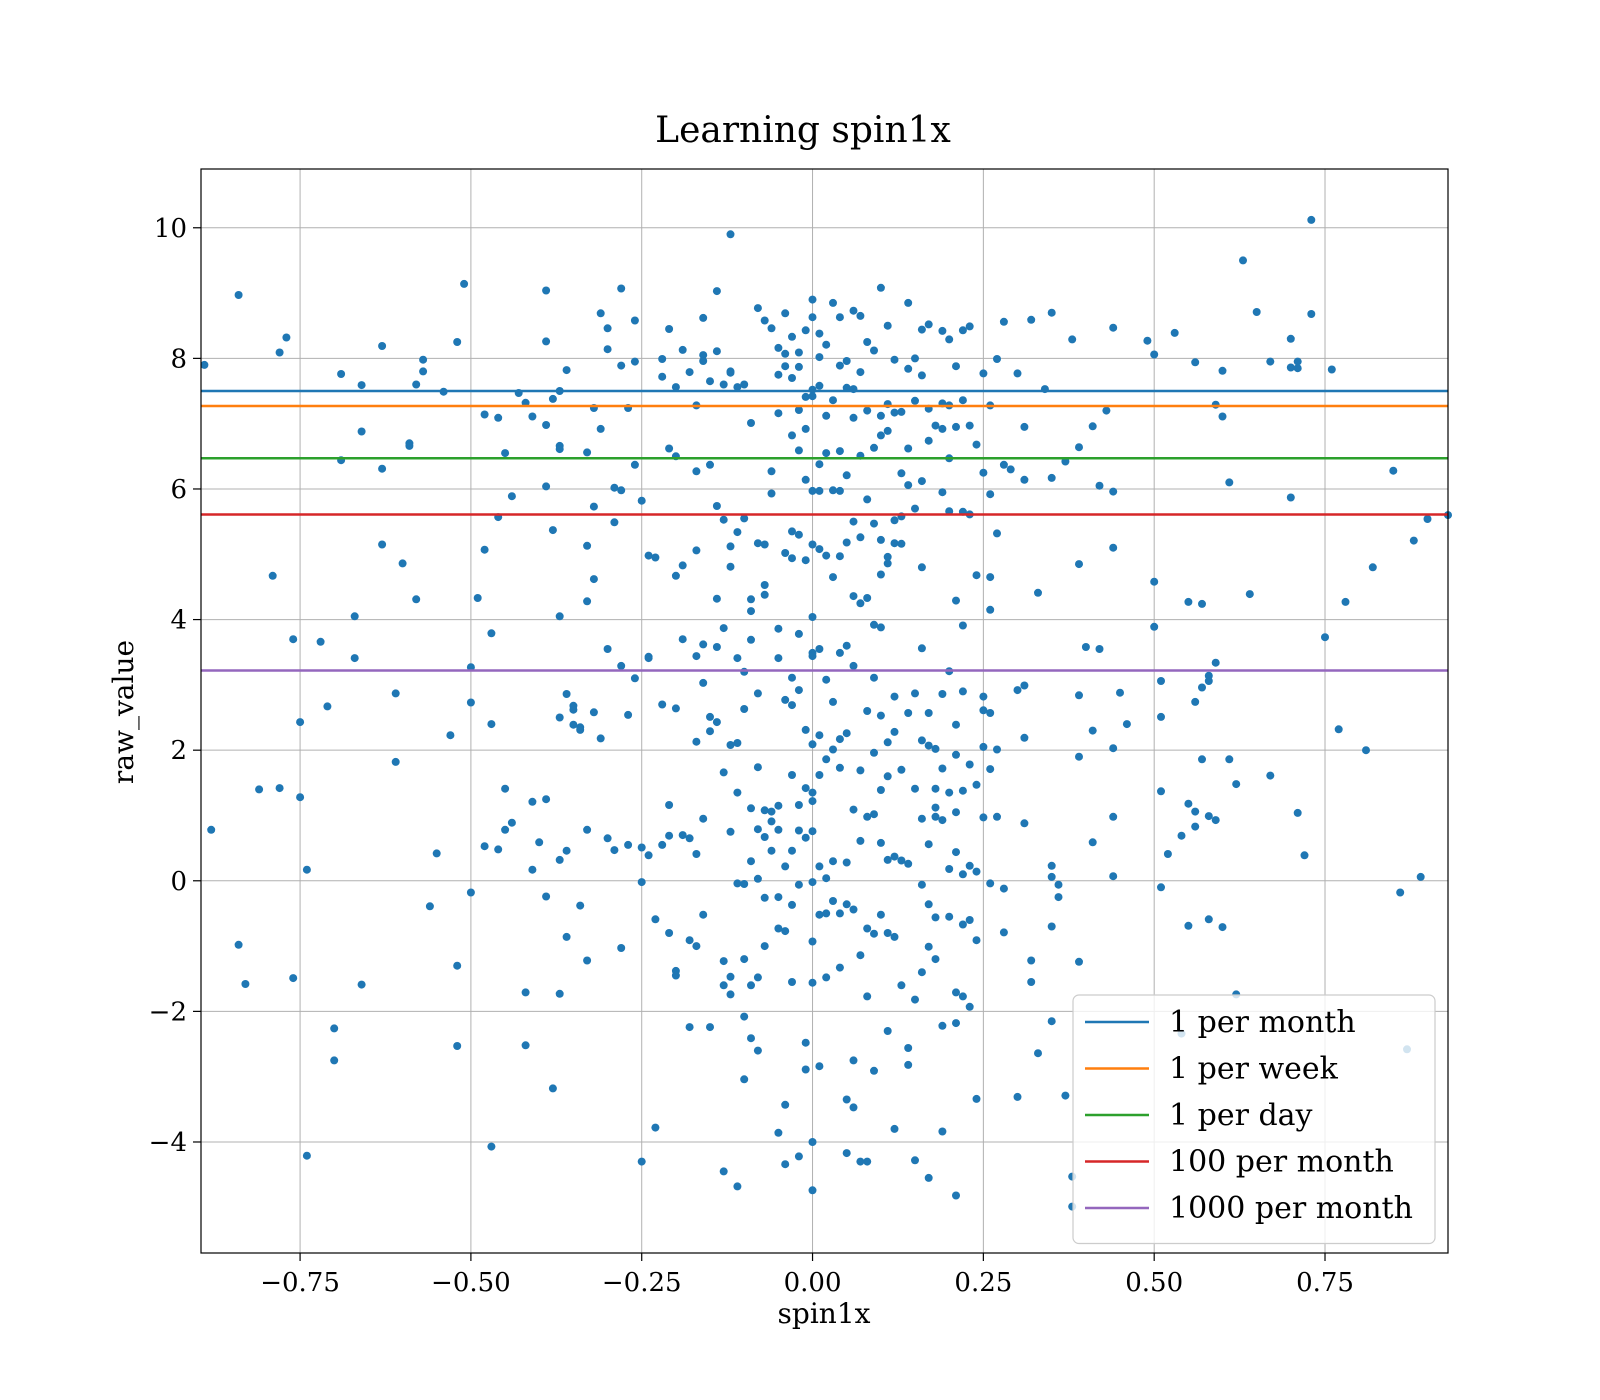  I want to click on x-tick-label: −0.50, so click(471, 1283).